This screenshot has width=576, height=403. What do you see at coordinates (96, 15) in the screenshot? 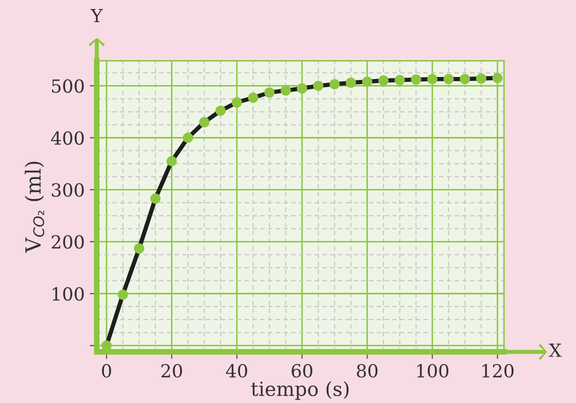
I see `text: Y` at bounding box center [96, 15].